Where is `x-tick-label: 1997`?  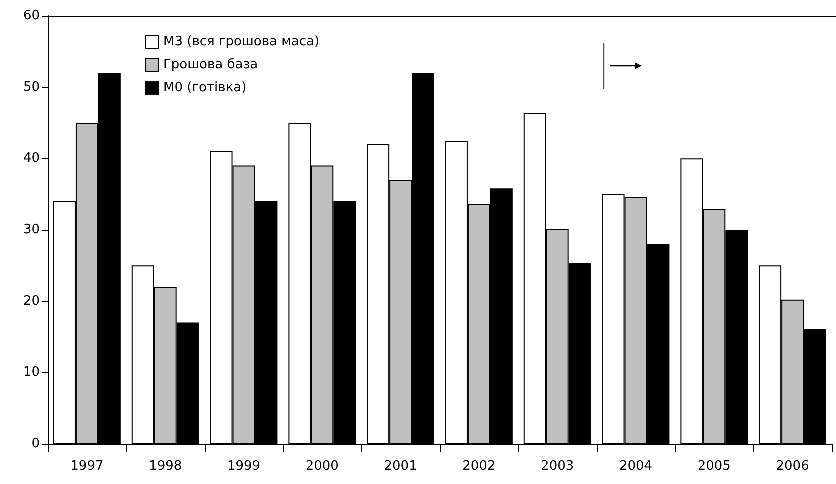
x-tick-label: 1997 is located at coordinates (87, 466).